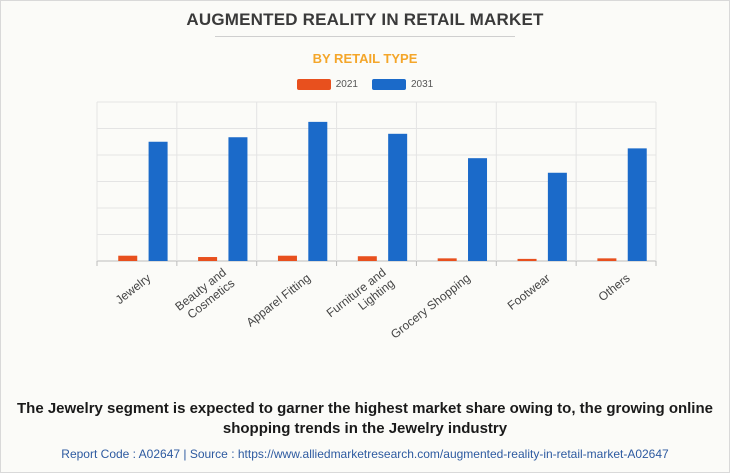 The height and width of the screenshot is (473, 730). I want to click on bar-2021-grocery-shopping, so click(447, 259).